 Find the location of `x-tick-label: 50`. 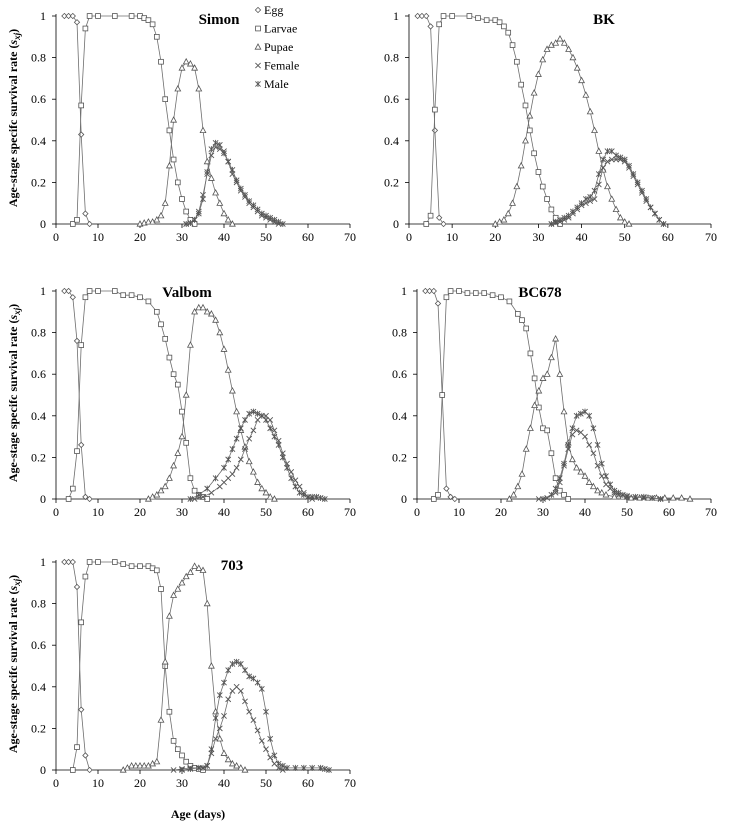

x-tick-label: 50 is located at coordinates (266, 783).